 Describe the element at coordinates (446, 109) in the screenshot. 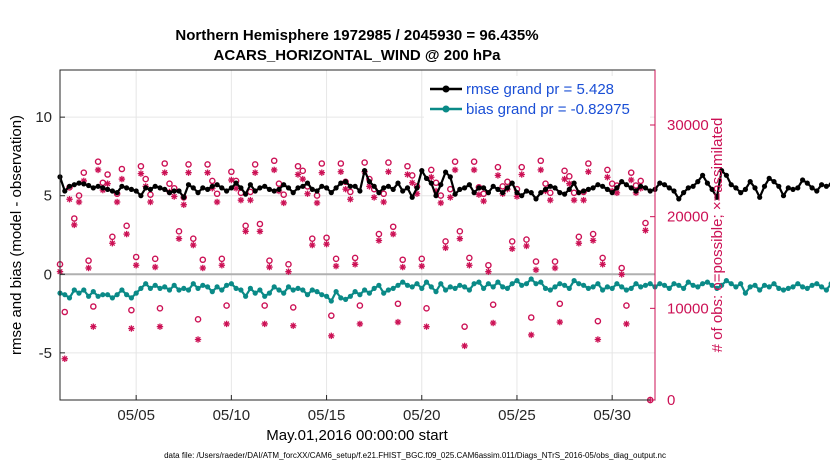

I see `legend-bias-marker` at that location.